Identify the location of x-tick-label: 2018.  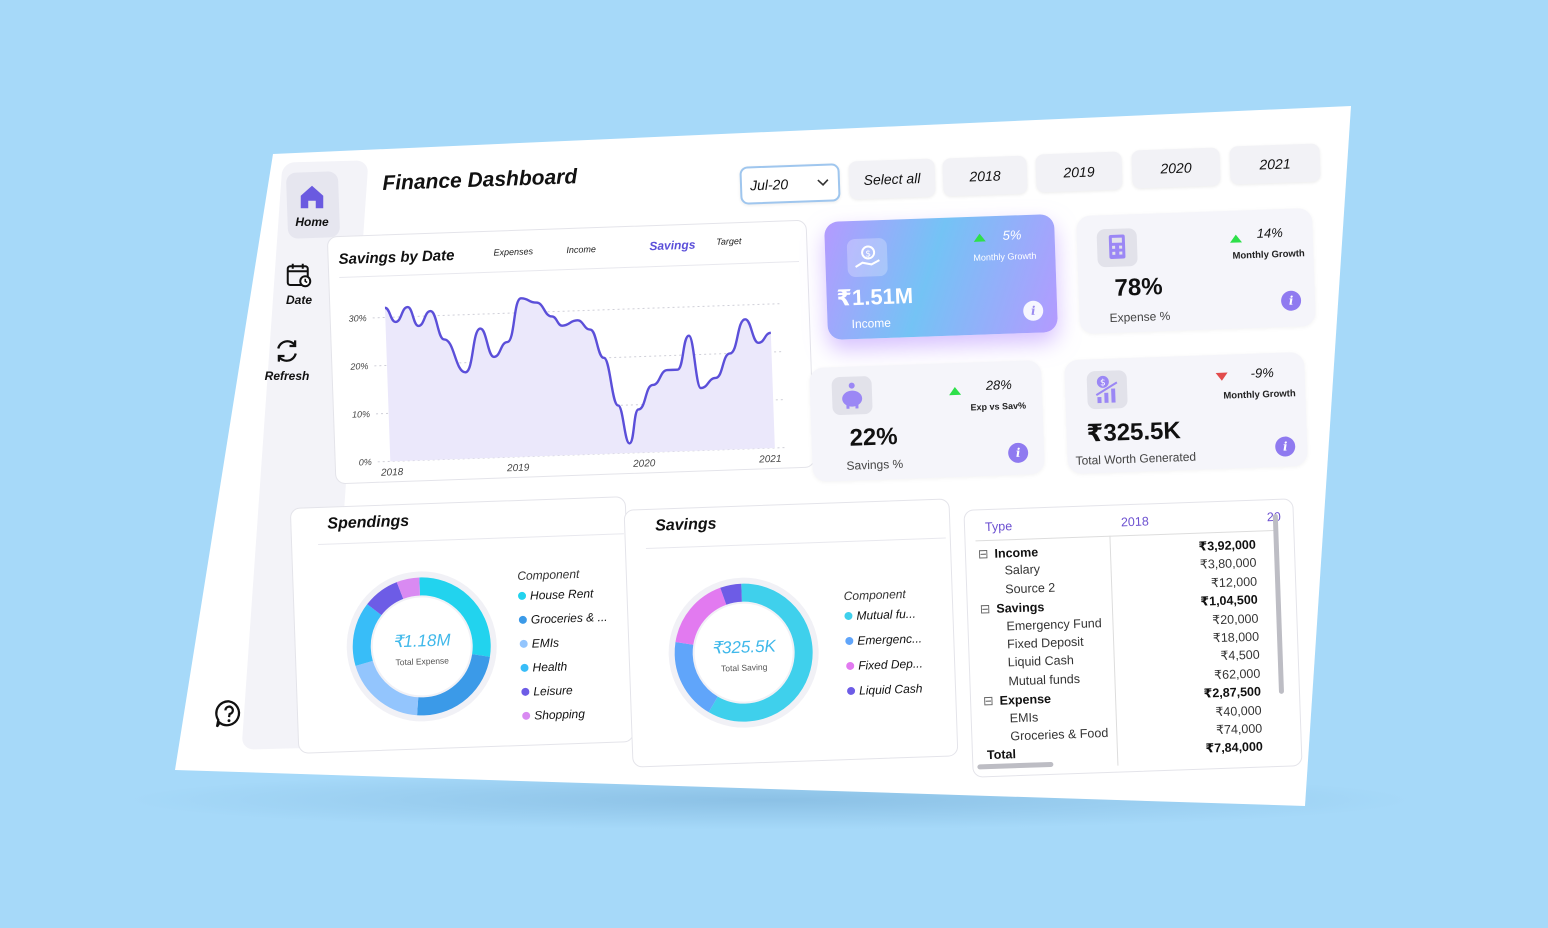
(392, 473).